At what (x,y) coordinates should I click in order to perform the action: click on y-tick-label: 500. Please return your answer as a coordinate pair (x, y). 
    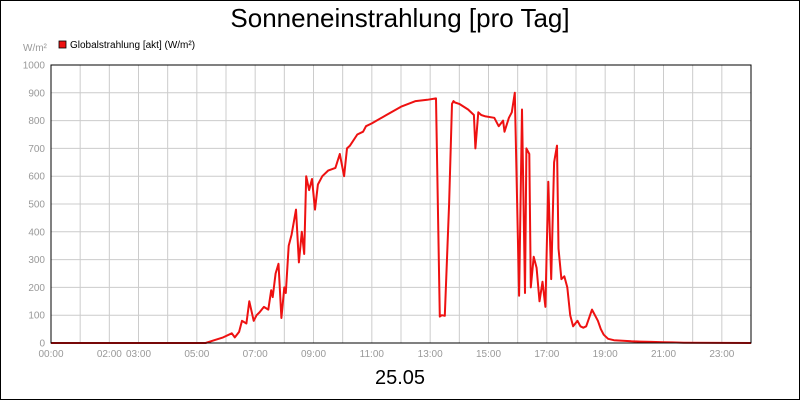
    Looking at the image, I should click on (36, 205).